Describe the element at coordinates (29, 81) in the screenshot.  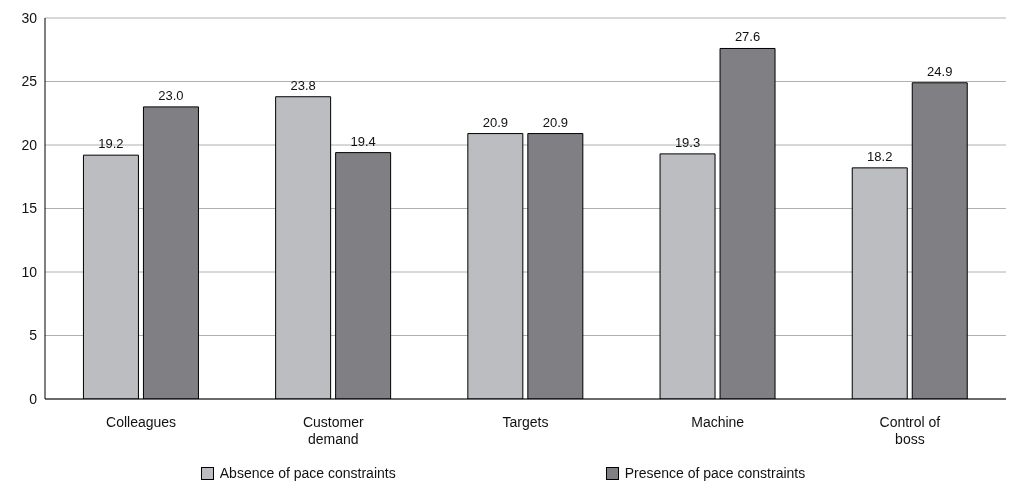
I see `y-tick-label: 25` at that location.